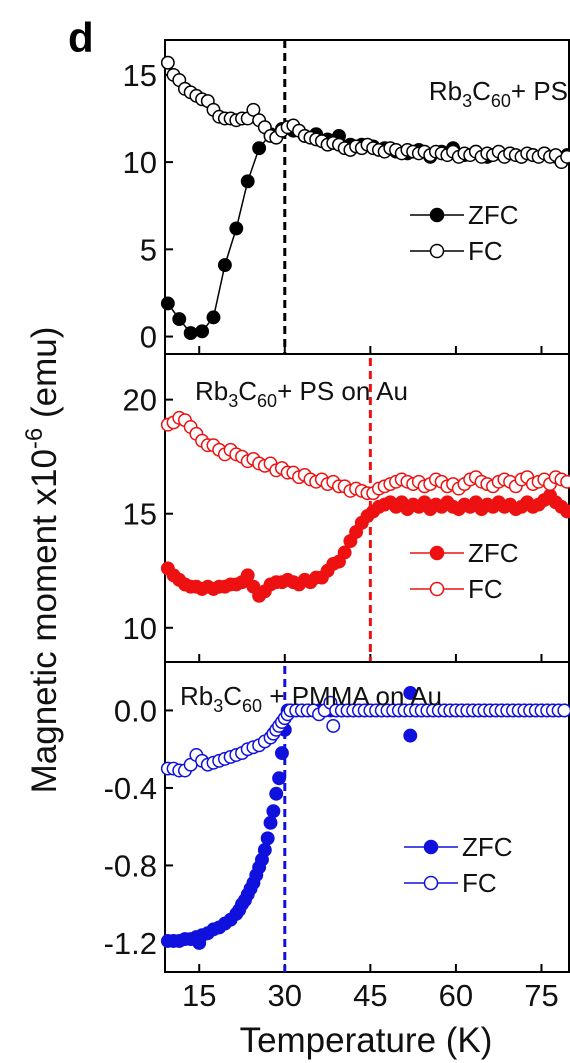  I want to click on panel-title: Rb3C60+ PS on Au, so click(301, 393).